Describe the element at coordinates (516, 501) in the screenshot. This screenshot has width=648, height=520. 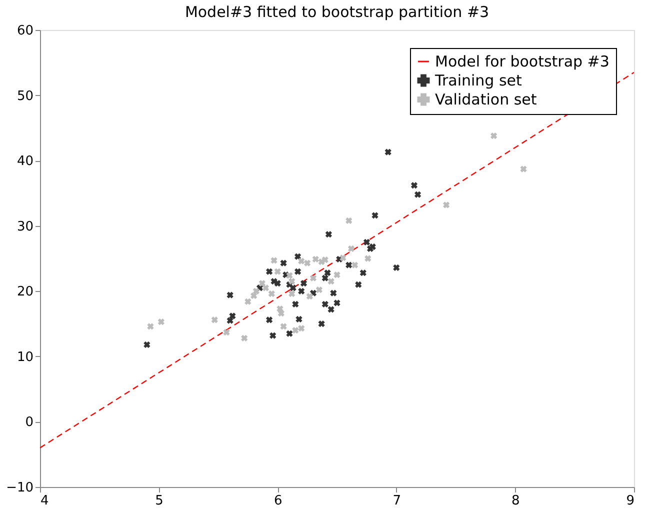
I see `x-tick-label: 8` at that location.